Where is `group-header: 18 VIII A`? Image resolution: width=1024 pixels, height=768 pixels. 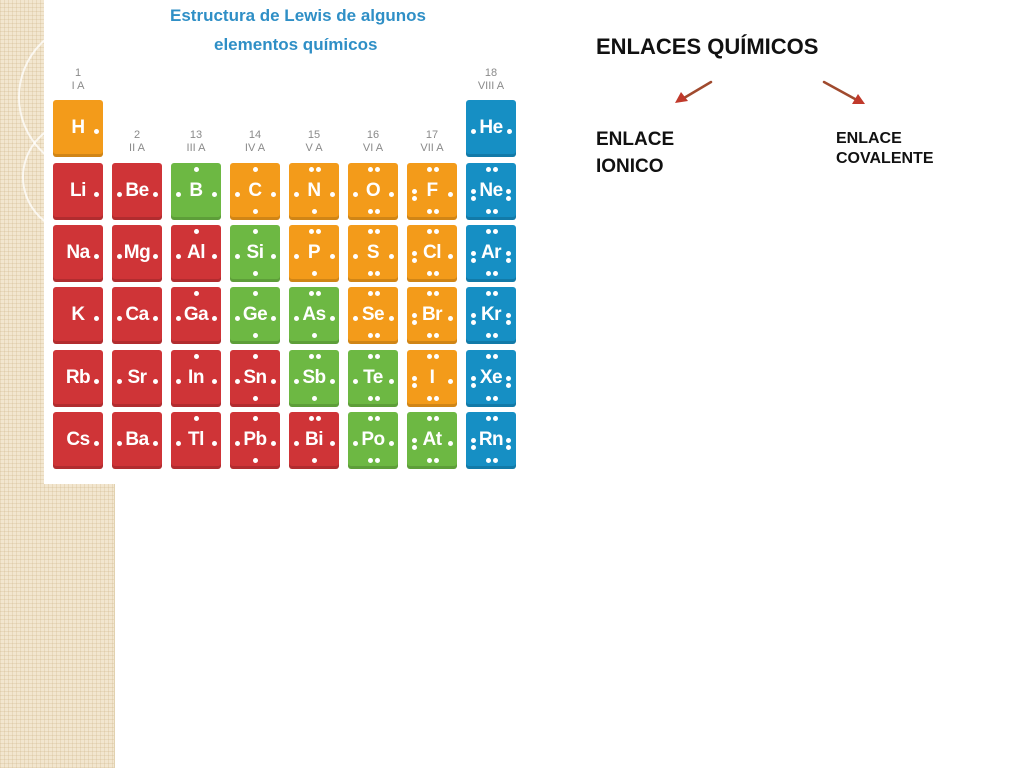
group-header: 18 VIII A is located at coordinates (491, 80).